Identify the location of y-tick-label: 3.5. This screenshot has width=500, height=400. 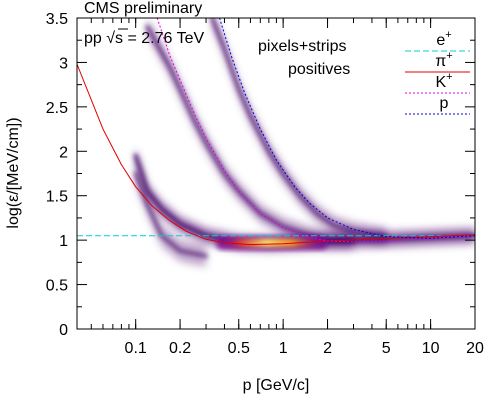
(57, 19).